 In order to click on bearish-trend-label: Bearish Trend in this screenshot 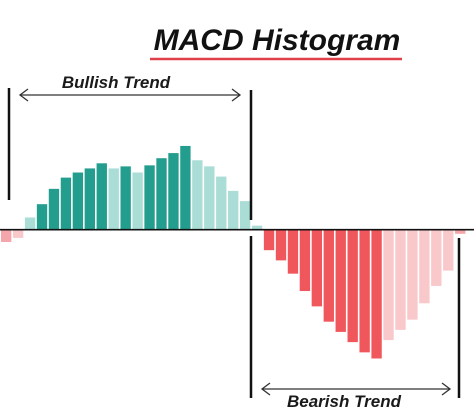, I will do `click(344, 401)`.